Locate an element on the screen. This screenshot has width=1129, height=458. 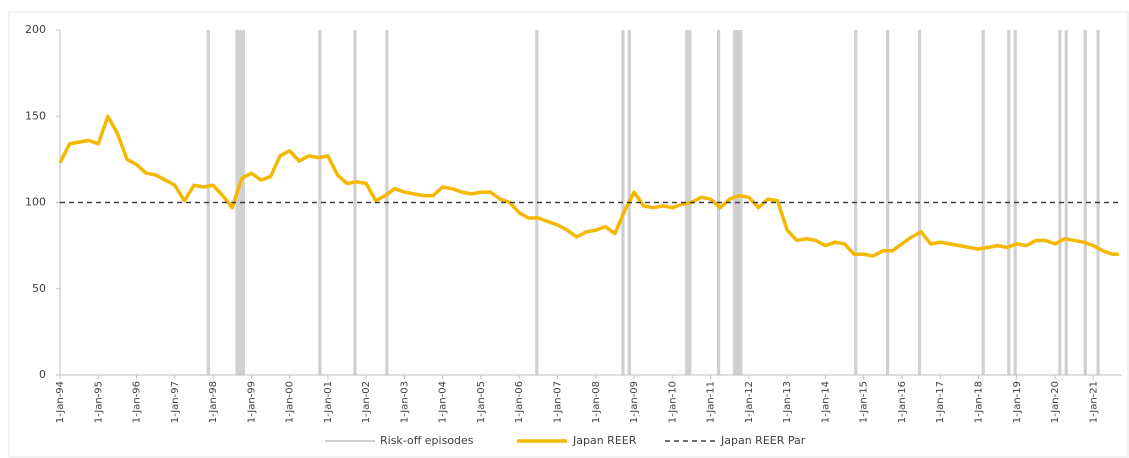
x-tick-label: 1-Jan-18 is located at coordinates (978, 402).